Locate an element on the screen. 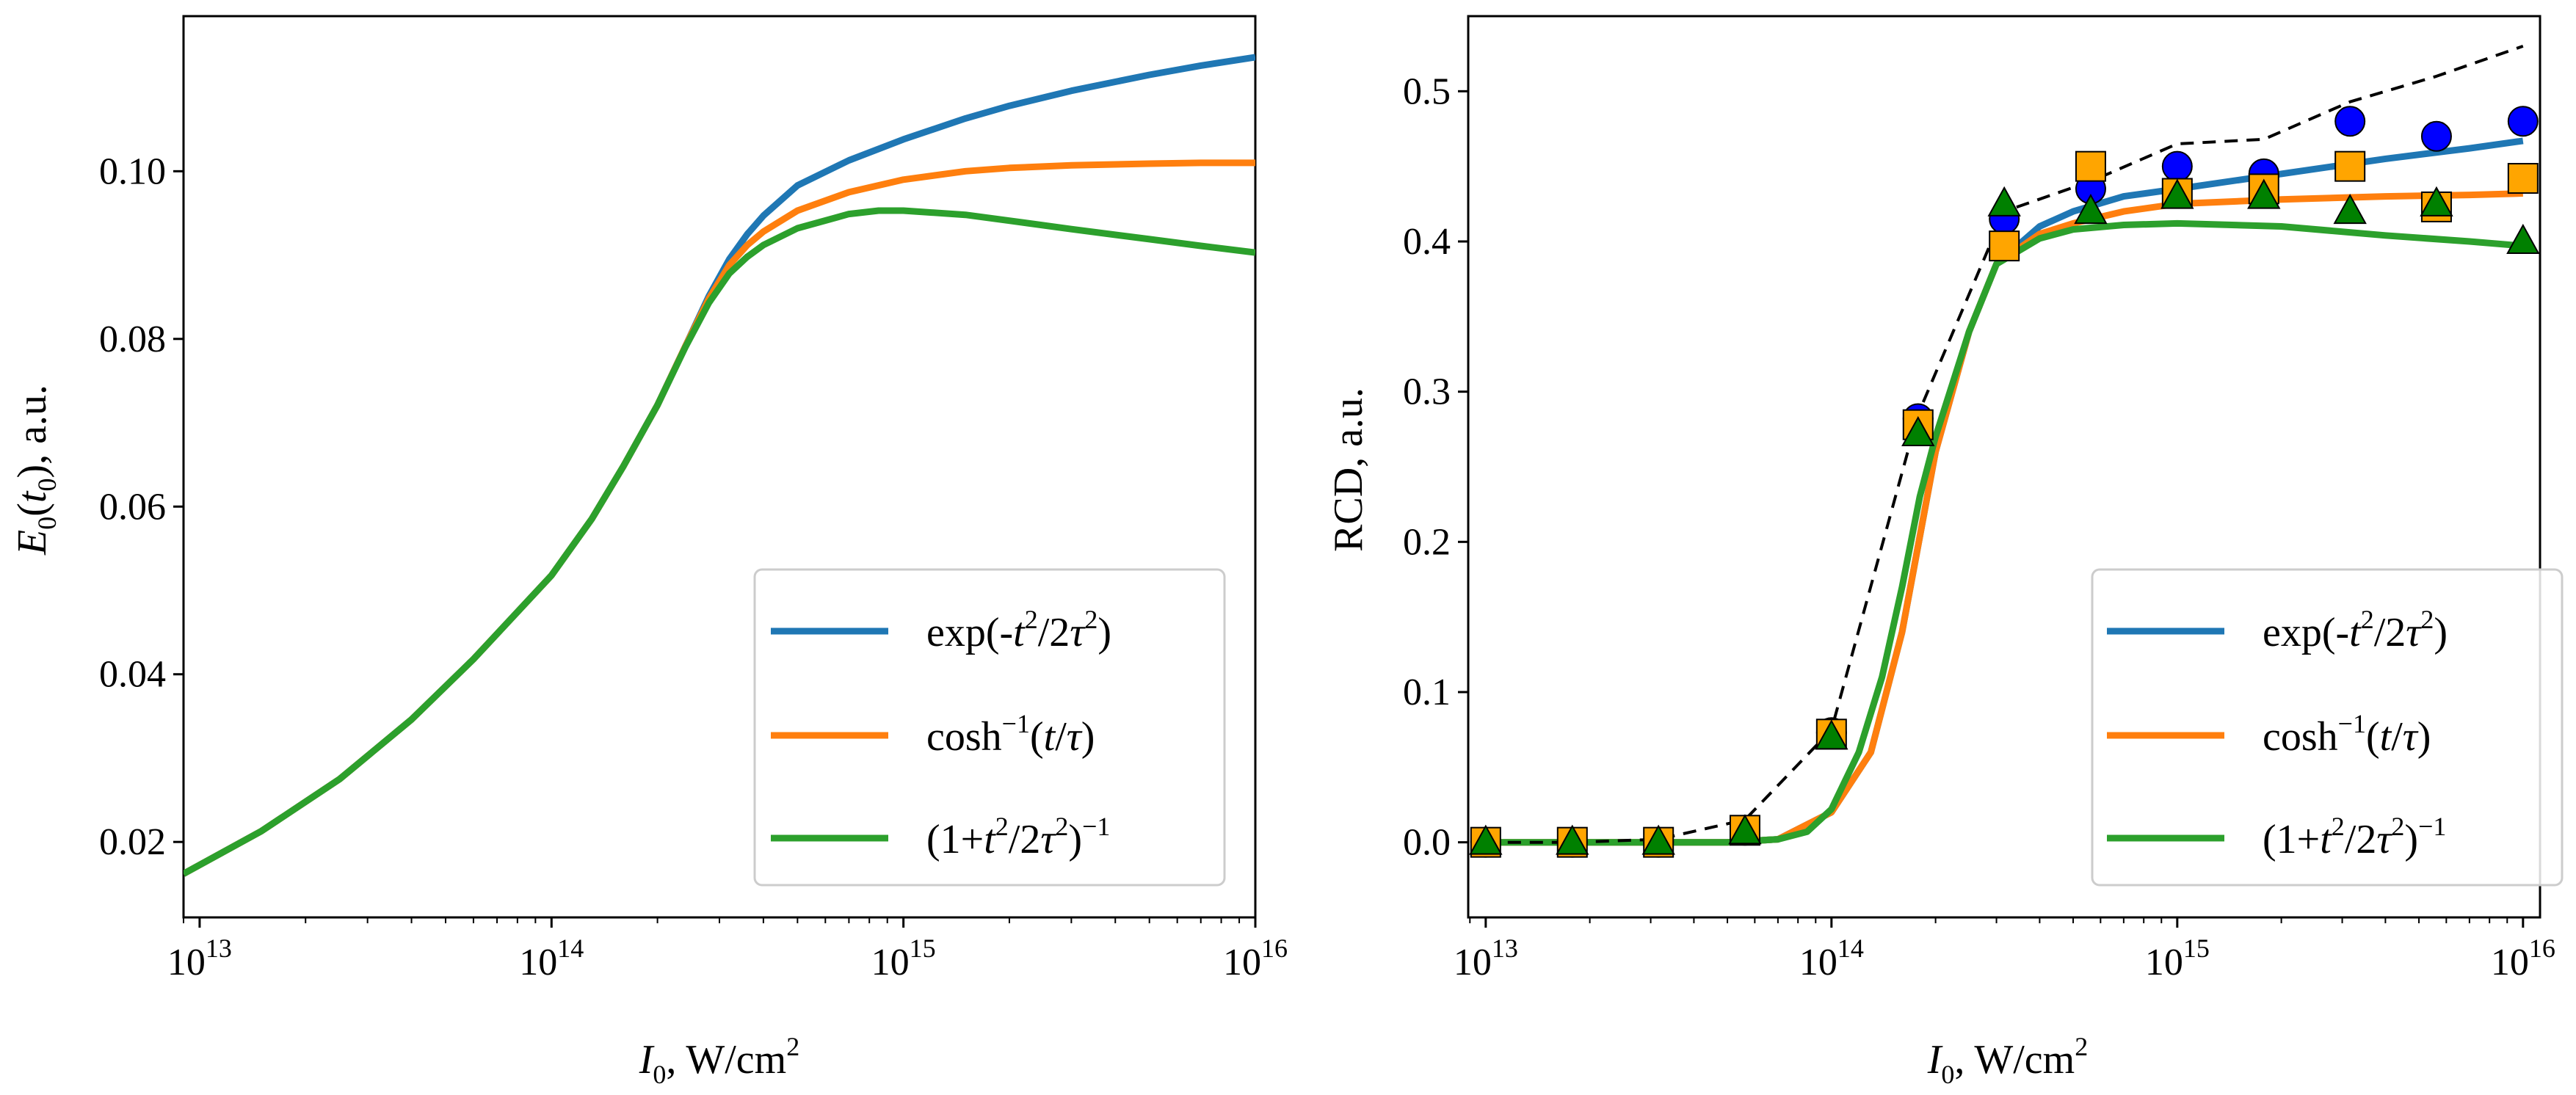 The image size is (2576, 1095). left-xtick-label: 1013 is located at coordinates (199, 958).